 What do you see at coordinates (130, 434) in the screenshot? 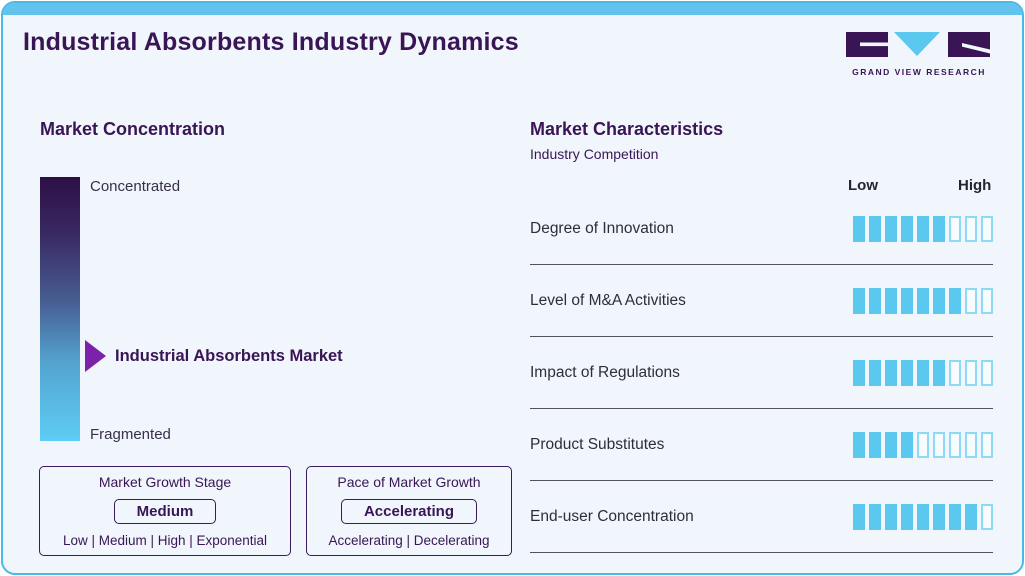
I see `fragmented-label: Fragmented` at bounding box center [130, 434].